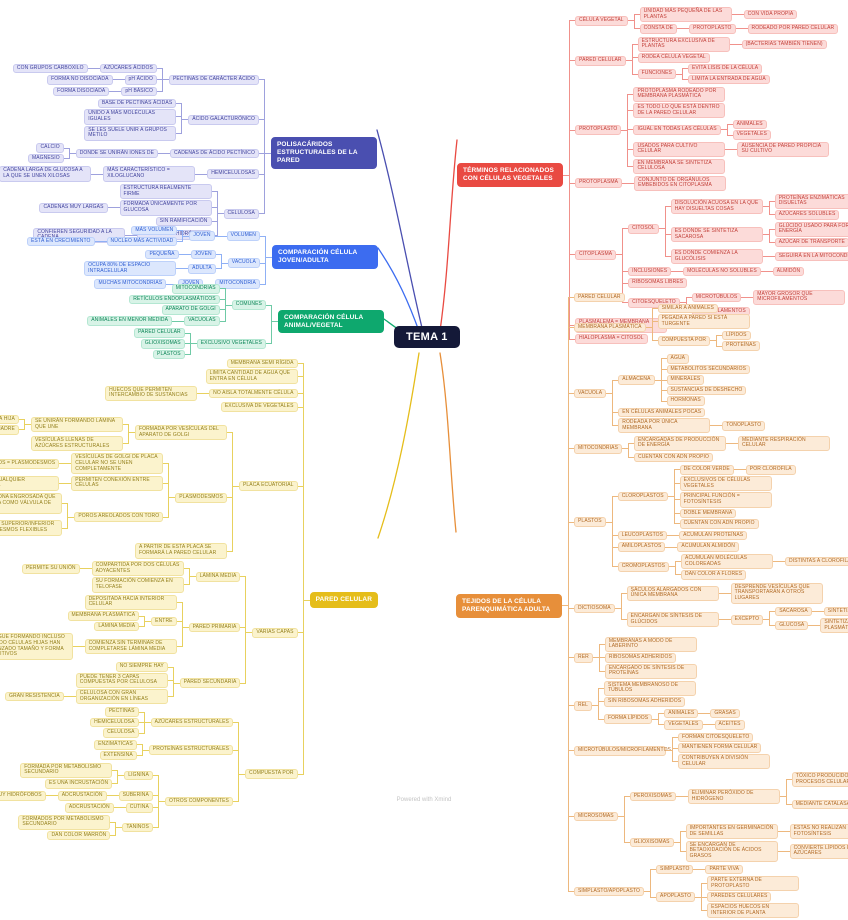 The width and height of the screenshot is (848, 920). I want to click on topic-node: DONDE SE UNIRÁN IONES DE, so click(117, 153).